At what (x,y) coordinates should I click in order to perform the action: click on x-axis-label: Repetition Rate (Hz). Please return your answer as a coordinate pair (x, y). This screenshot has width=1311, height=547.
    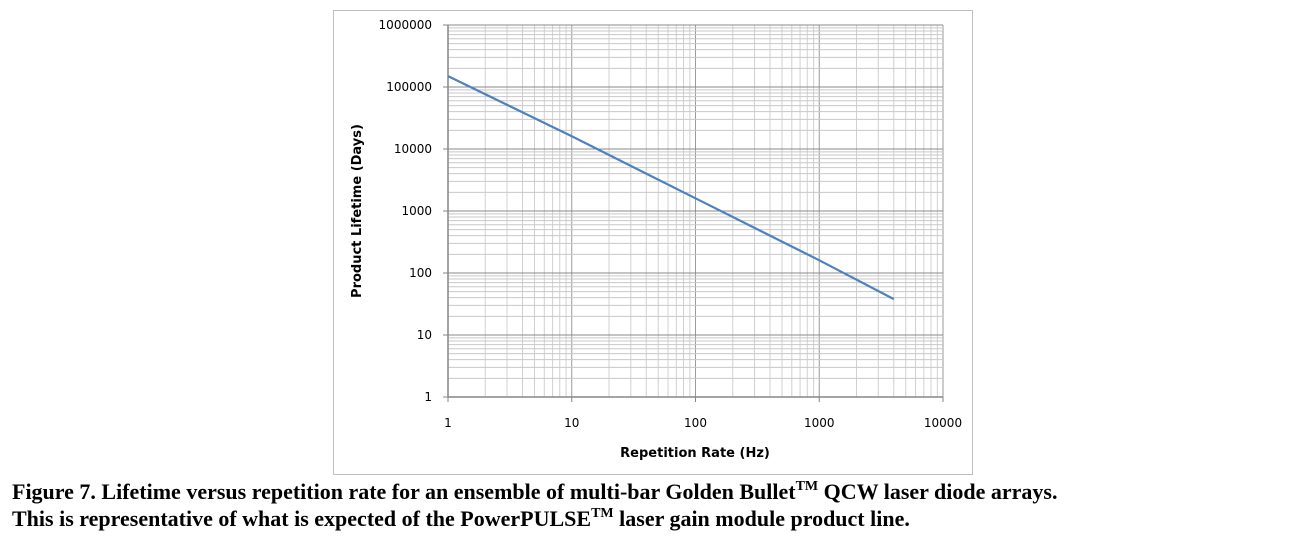
    Looking at the image, I should click on (695, 453).